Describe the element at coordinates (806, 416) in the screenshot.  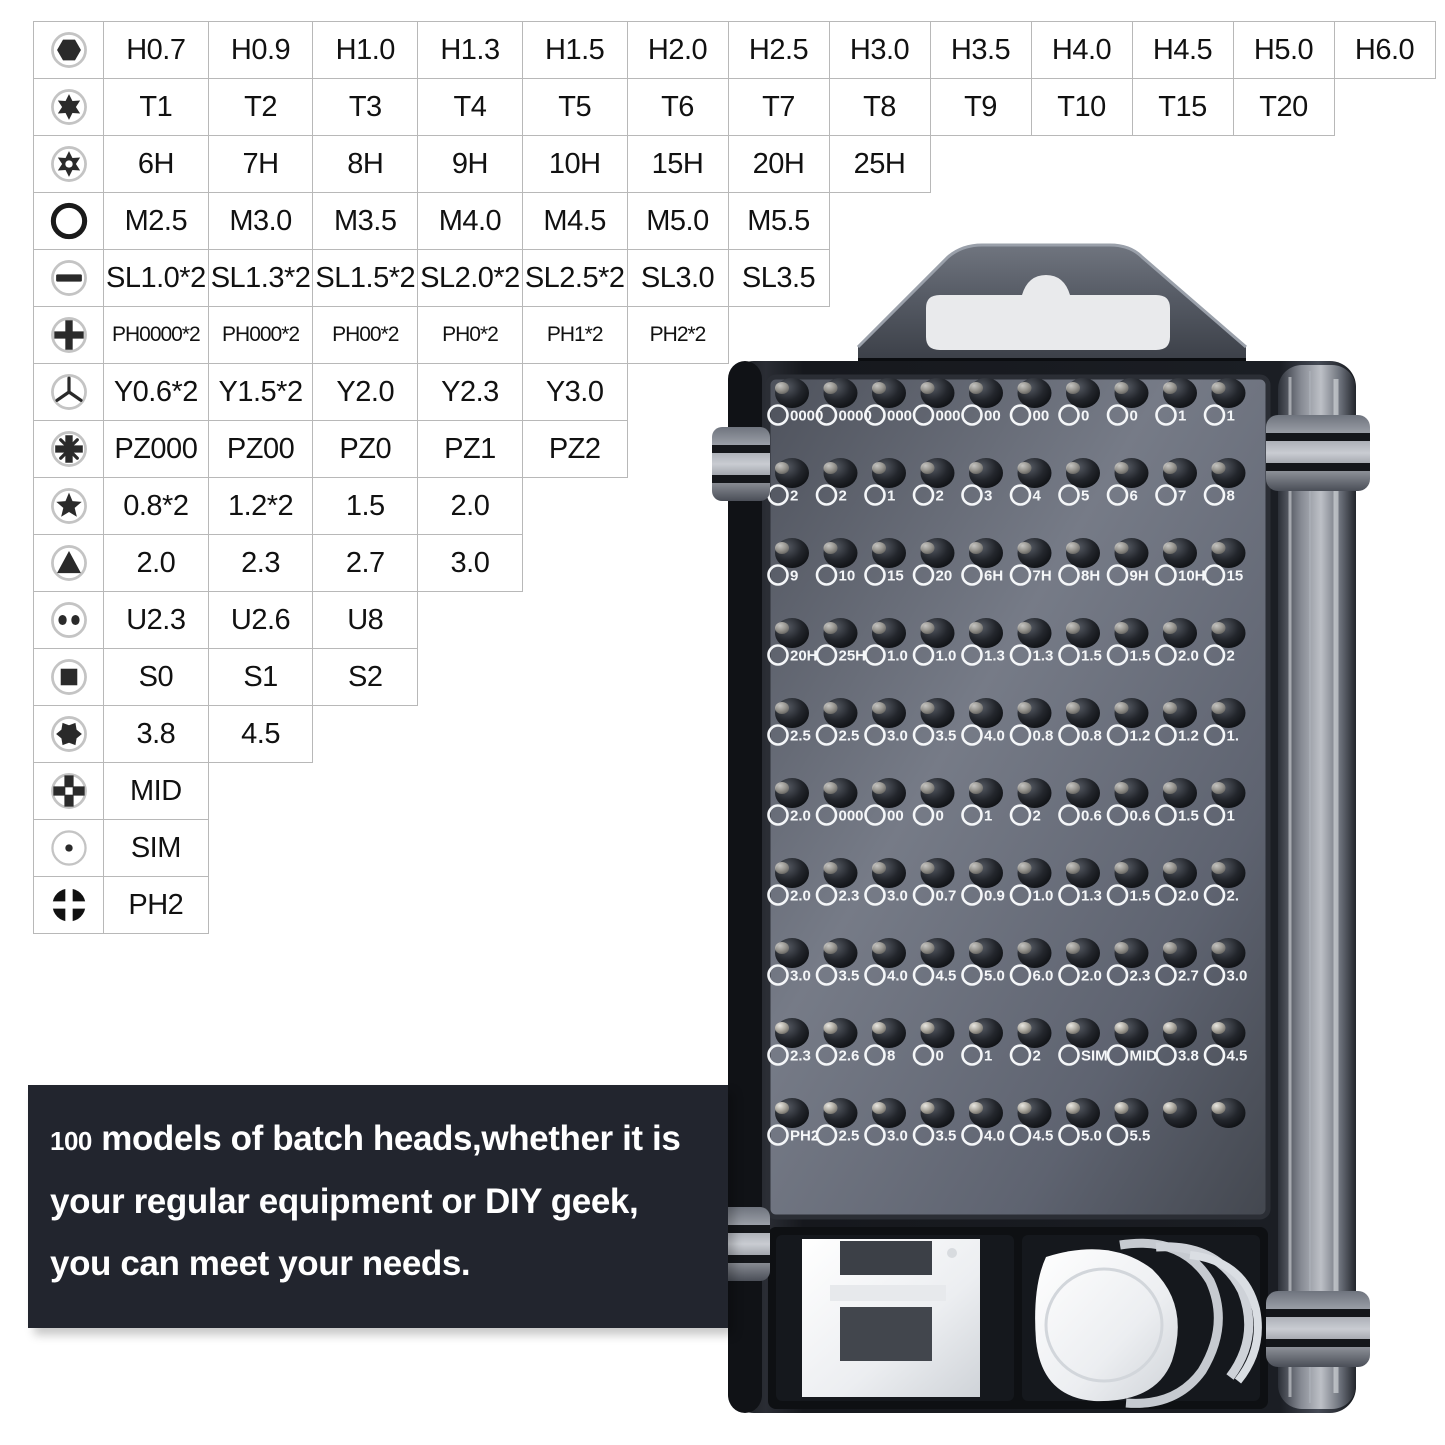
I see `bit-label: 0000` at that location.